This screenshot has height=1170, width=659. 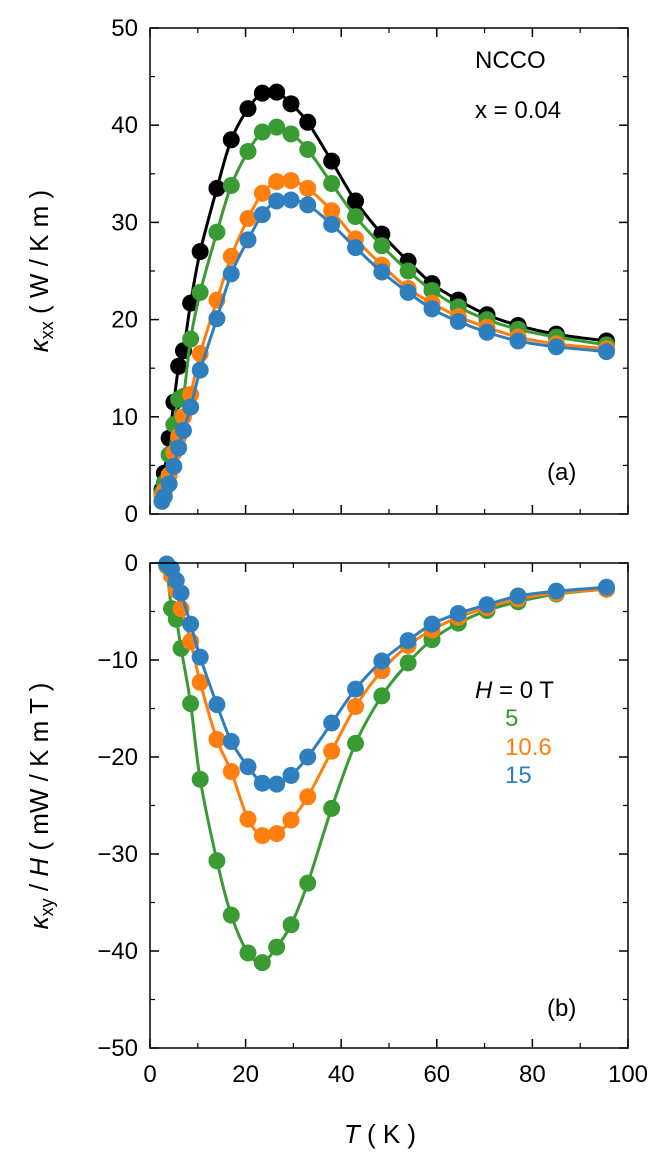 I want to click on legend-title: H = 0 T, so click(x=514, y=690).